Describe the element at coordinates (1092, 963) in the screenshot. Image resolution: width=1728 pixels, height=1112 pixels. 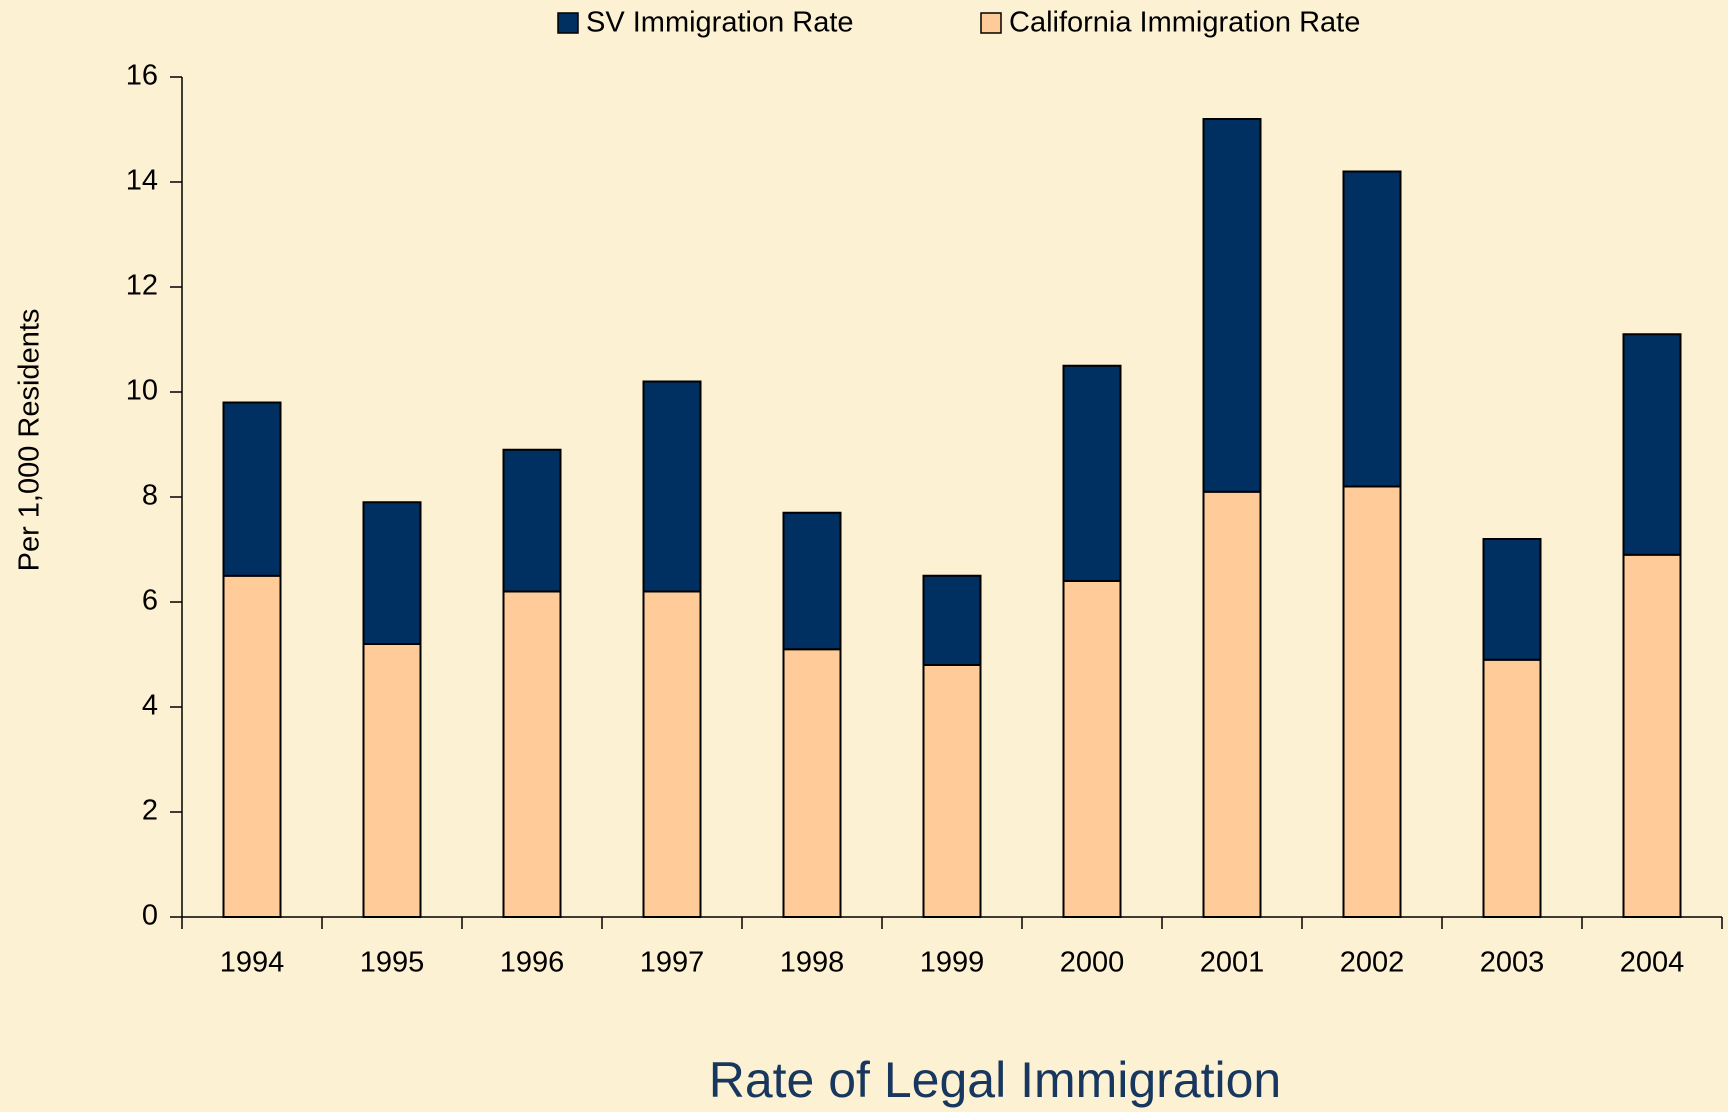
I see `x-tick-label: 2000` at that location.